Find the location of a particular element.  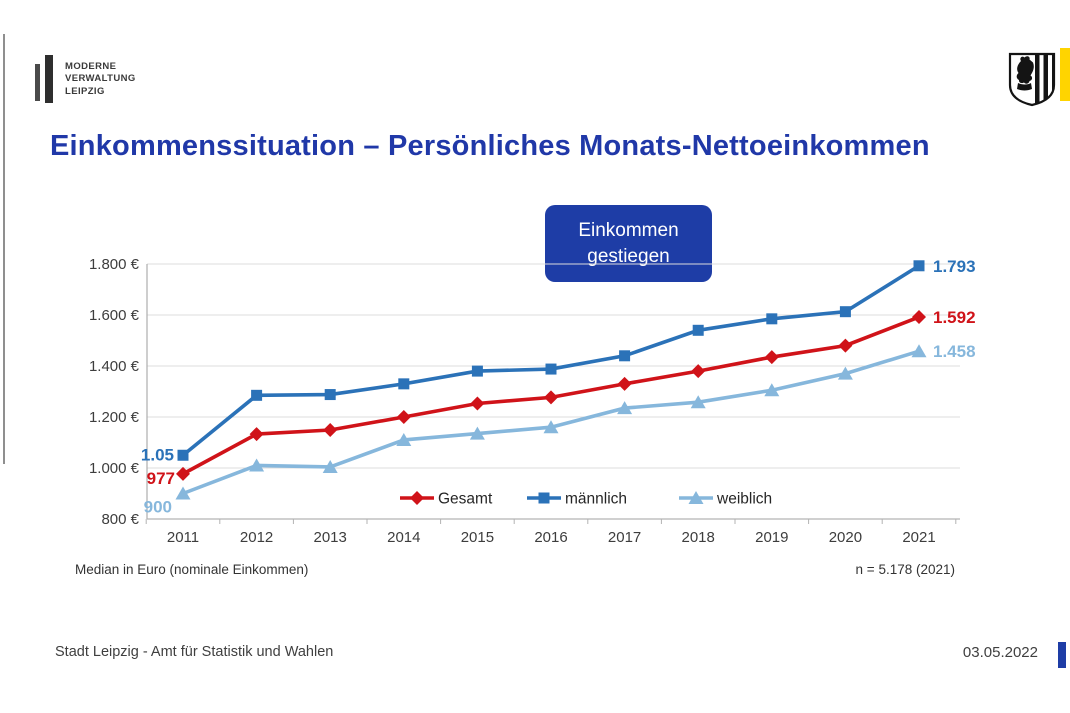

x-tick-label: 2020 is located at coordinates (845, 537).